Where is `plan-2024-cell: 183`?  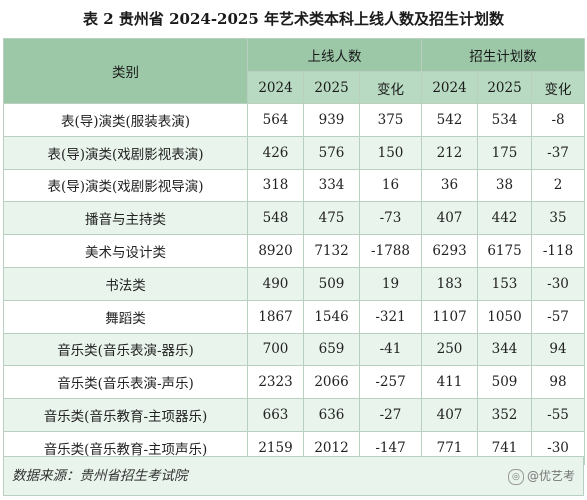
plan-2024-cell: 183 is located at coordinates (450, 283).